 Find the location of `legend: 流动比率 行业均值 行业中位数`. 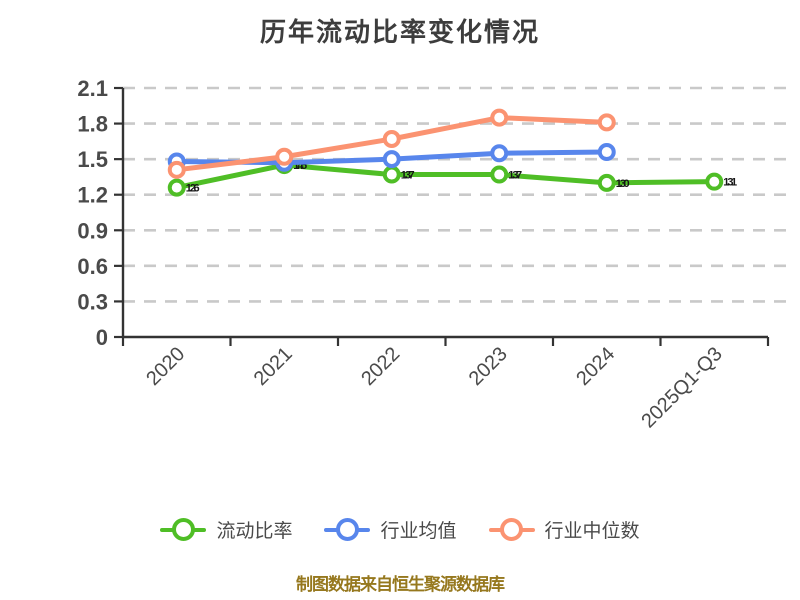

legend: 流动比率 行业均值 行业中位数 is located at coordinates (400, 529).